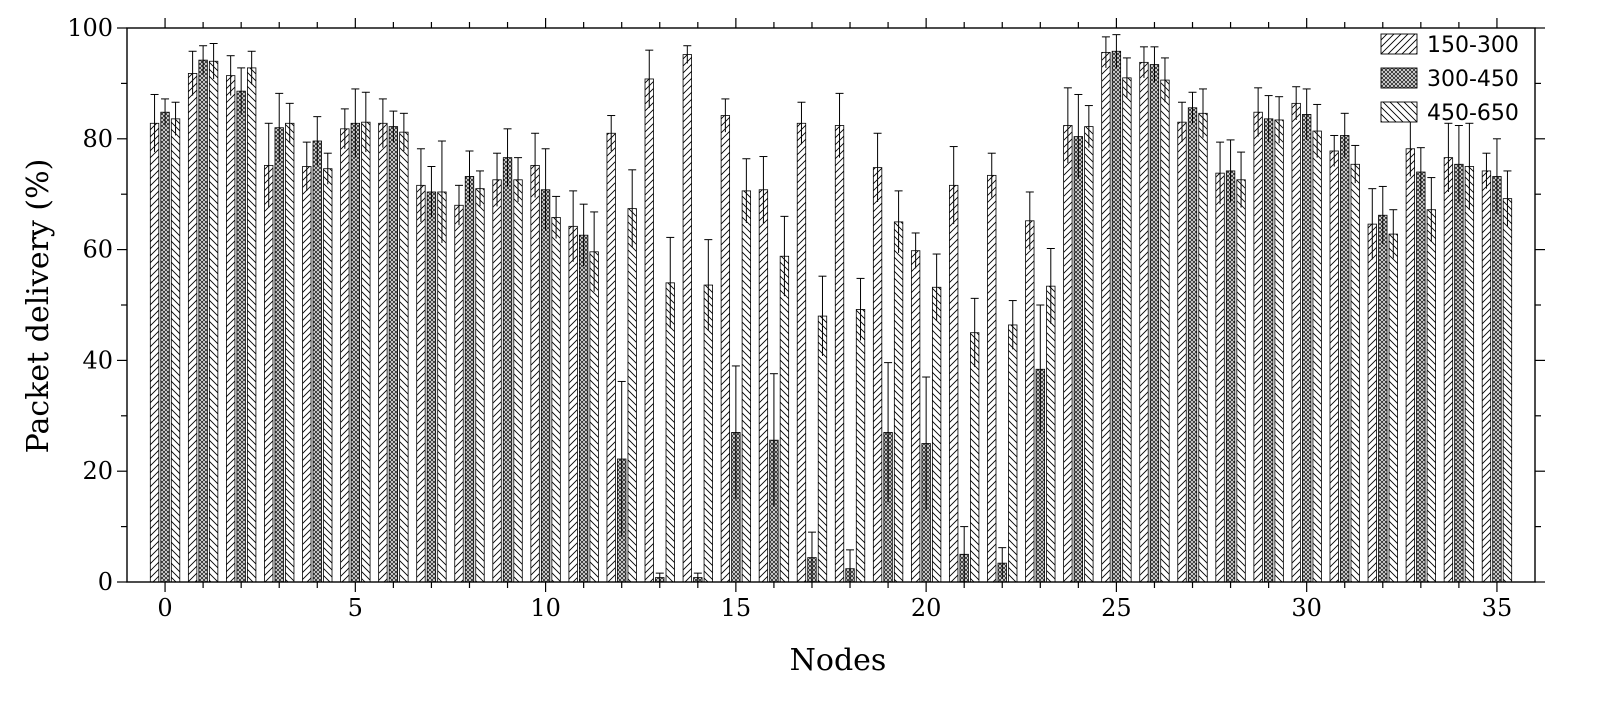  I want to click on y-tick-label-60: 60, so click(97, 250).